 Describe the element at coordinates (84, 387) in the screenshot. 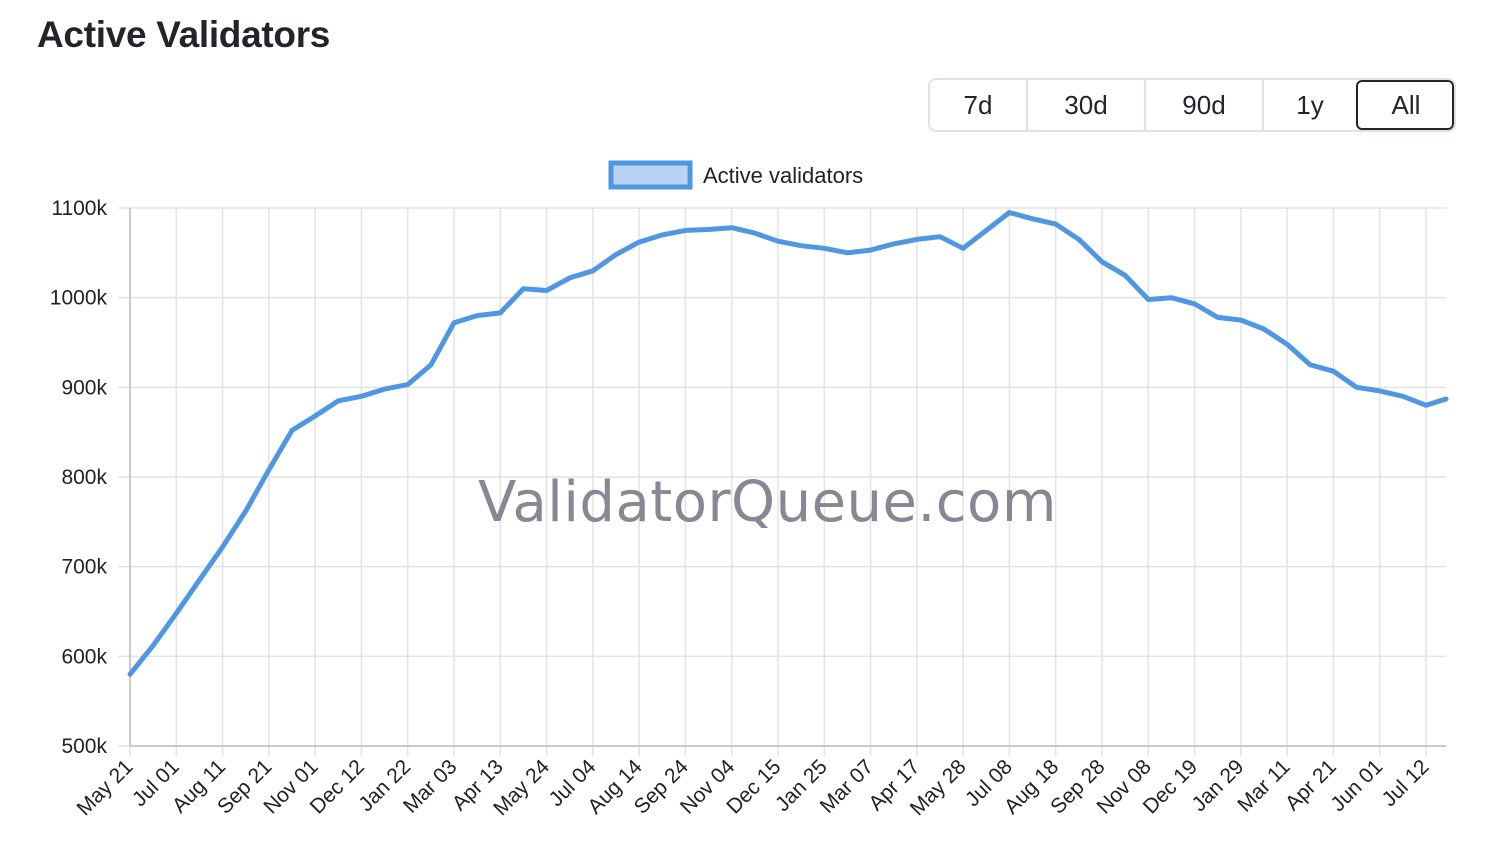

I see `y-tick-label: 900k` at that location.